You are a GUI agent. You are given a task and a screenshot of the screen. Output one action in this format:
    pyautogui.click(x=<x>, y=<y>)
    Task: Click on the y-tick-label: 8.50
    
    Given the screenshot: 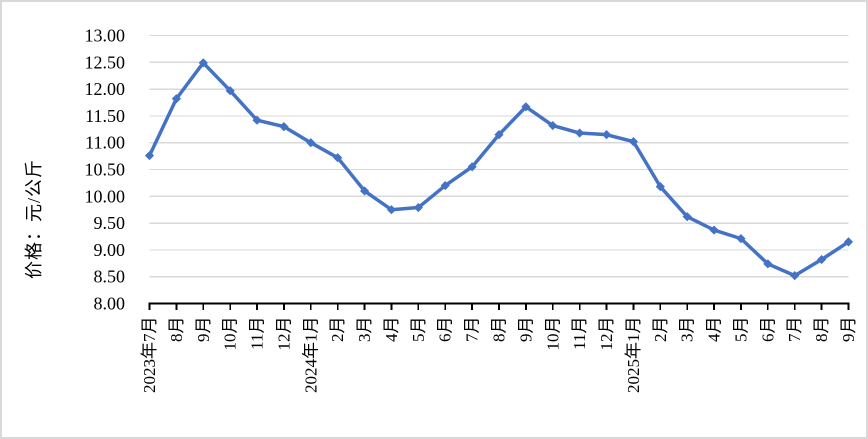 What is the action you would take?
    pyautogui.click(x=110, y=277)
    